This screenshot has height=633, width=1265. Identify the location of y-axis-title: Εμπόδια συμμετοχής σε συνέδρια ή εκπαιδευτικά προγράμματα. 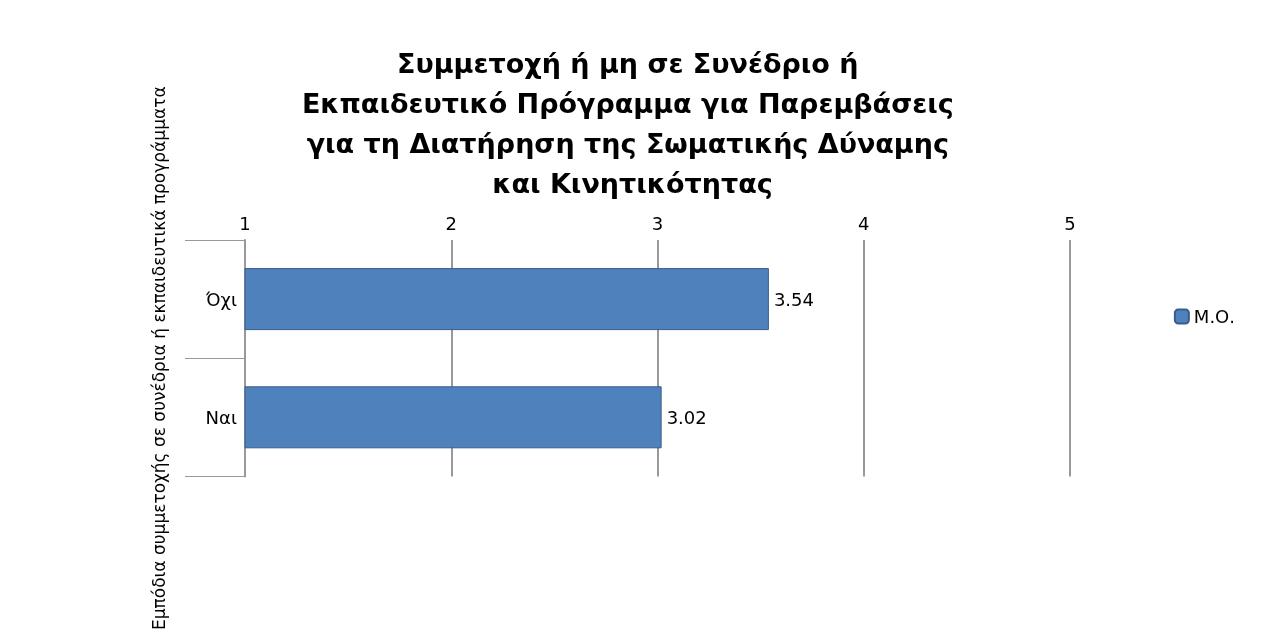
(159, 358).